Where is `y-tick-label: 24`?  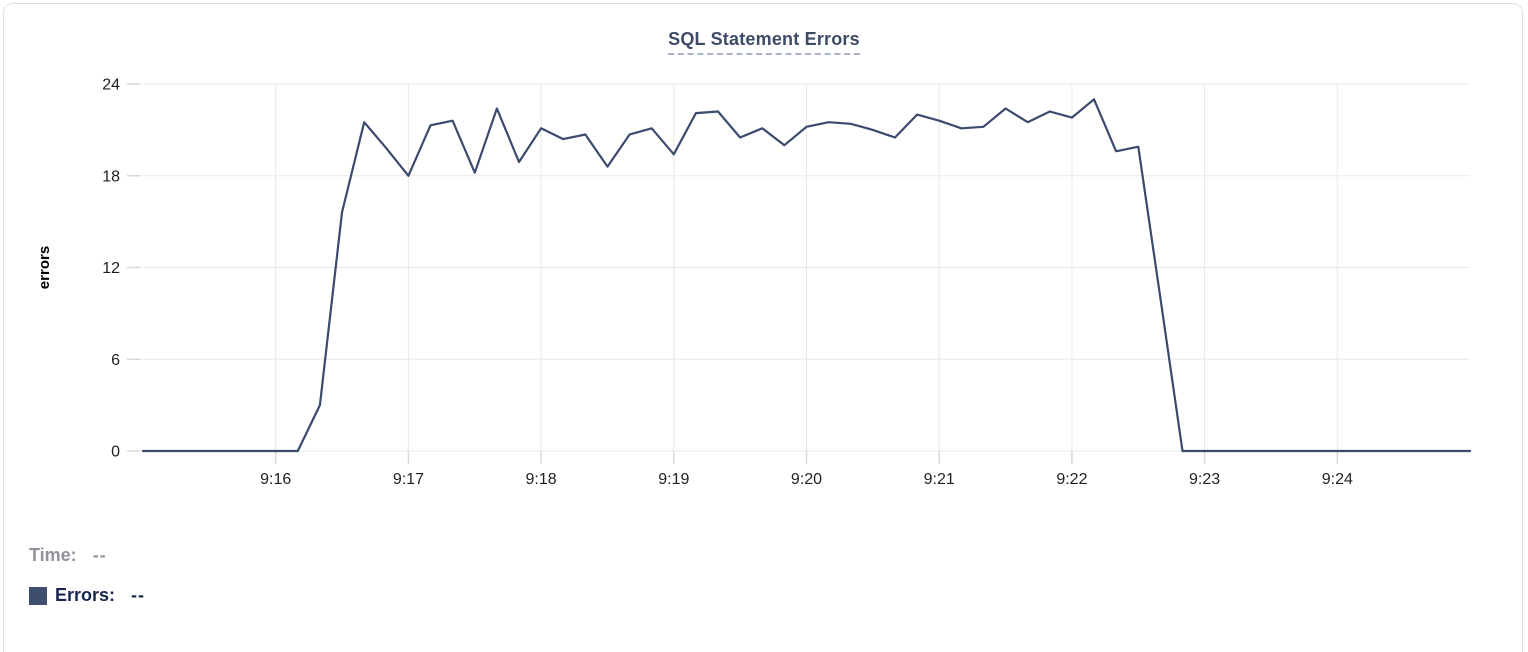
y-tick-label: 24 is located at coordinates (111, 85).